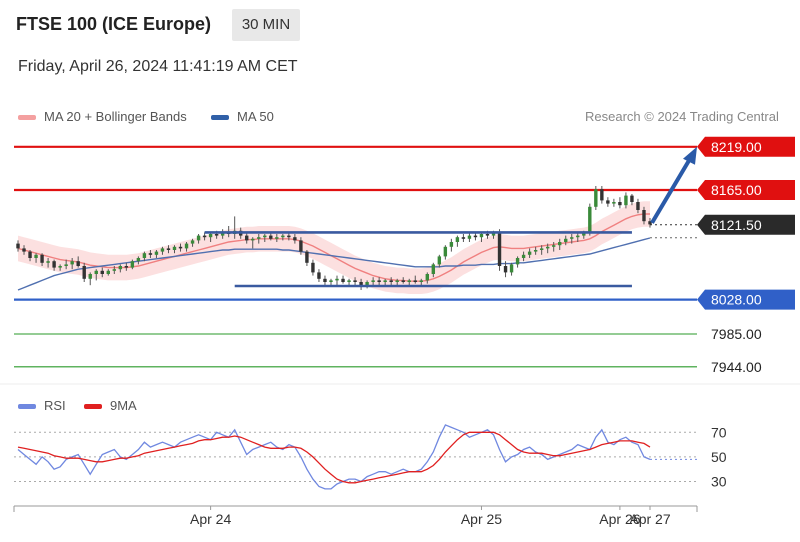 This screenshot has width=800, height=542. What do you see at coordinates (400, 22) in the screenshot?
I see `chart-header: FTSE 100 (ICE Europe) 30 MIN` at bounding box center [400, 22].